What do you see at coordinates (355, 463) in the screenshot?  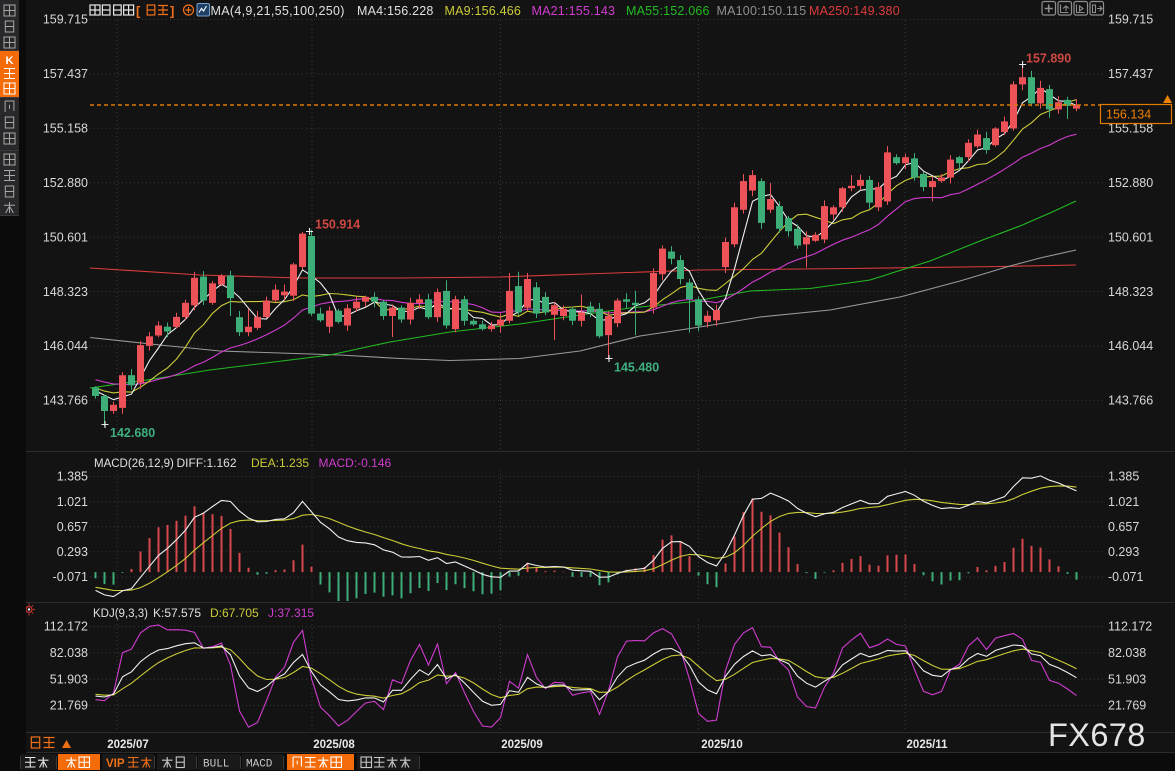 I see `svg-text: MACD:-0.146` at bounding box center [355, 463].